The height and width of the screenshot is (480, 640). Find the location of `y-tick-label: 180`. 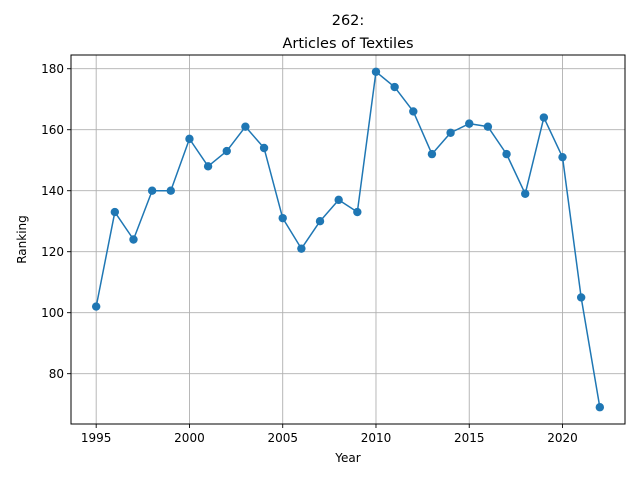

y-tick-label: 180 is located at coordinates (52, 69).